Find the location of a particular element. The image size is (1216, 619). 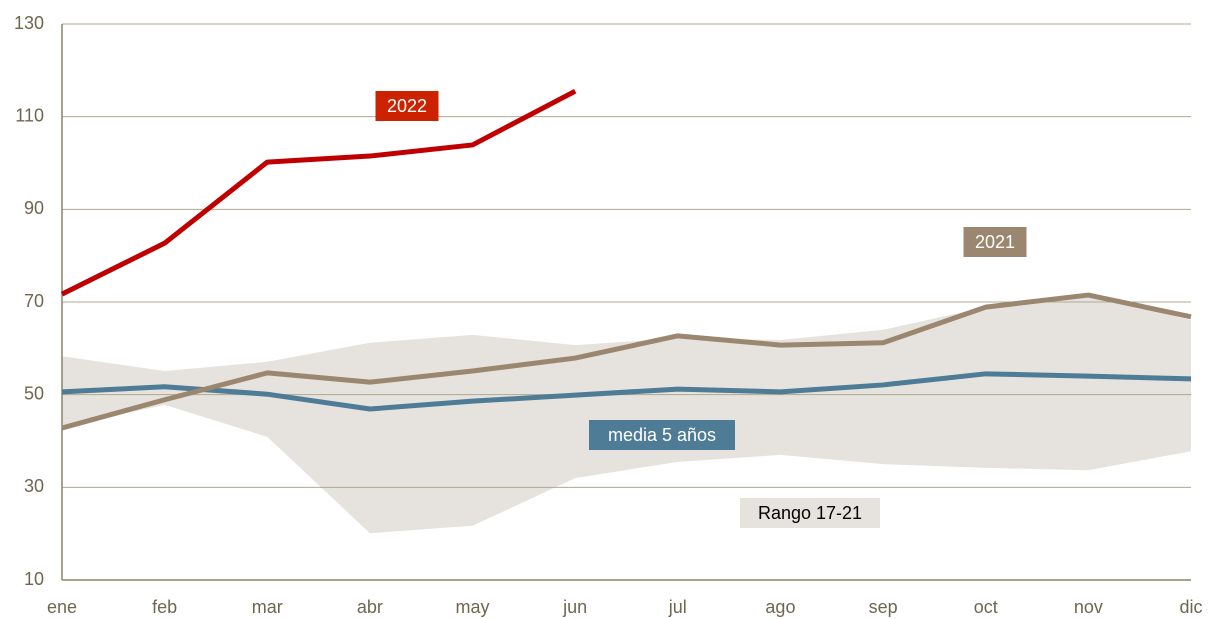

label-text: 2022 is located at coordinates (407, 106).